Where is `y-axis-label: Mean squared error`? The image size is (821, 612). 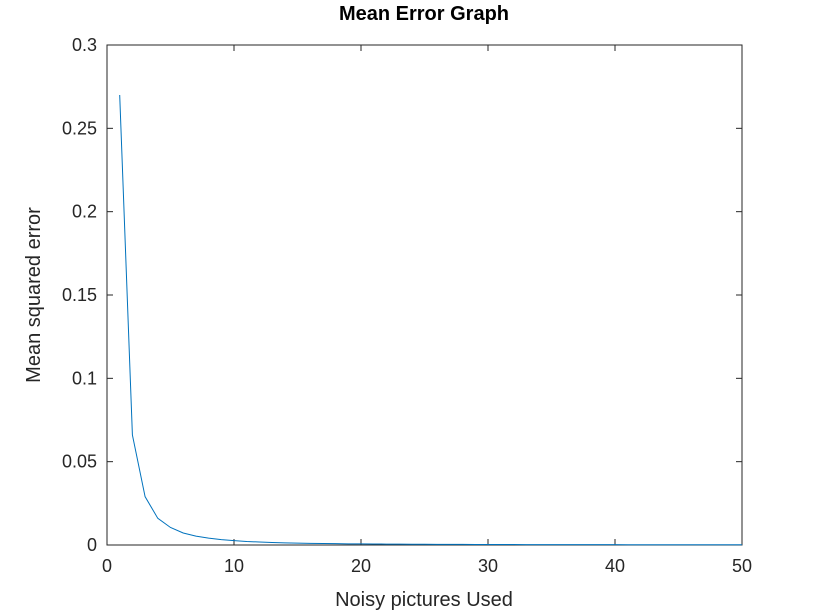 y-axis-label: Mean squared error is located at coordinates (34, 295).